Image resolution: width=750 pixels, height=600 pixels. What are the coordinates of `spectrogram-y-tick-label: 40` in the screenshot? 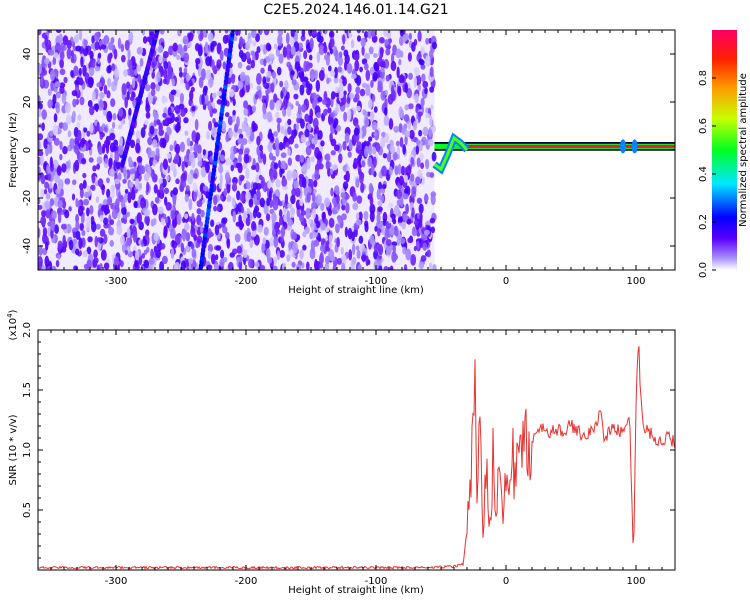 It's located at (27, 54).